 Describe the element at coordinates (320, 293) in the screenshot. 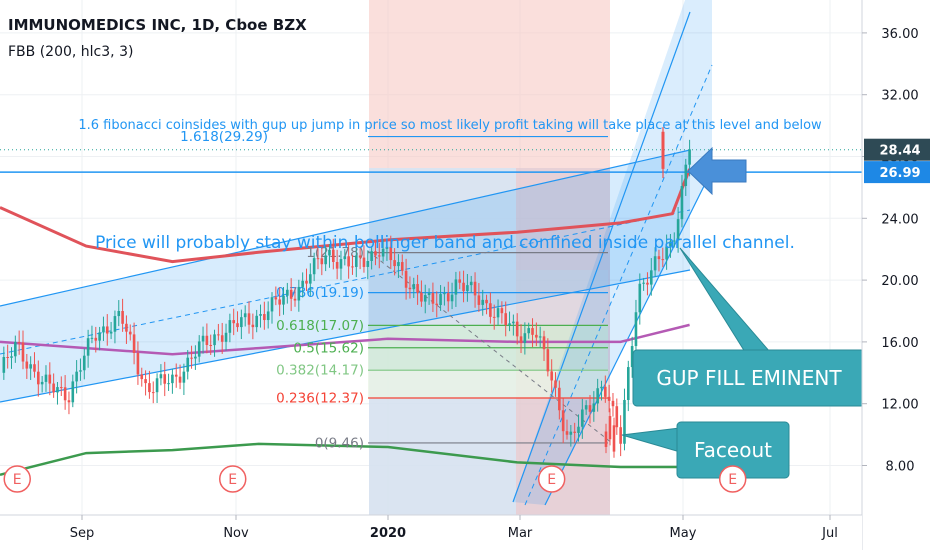

I see `fib-label: 0.786(19.19)` at that location.